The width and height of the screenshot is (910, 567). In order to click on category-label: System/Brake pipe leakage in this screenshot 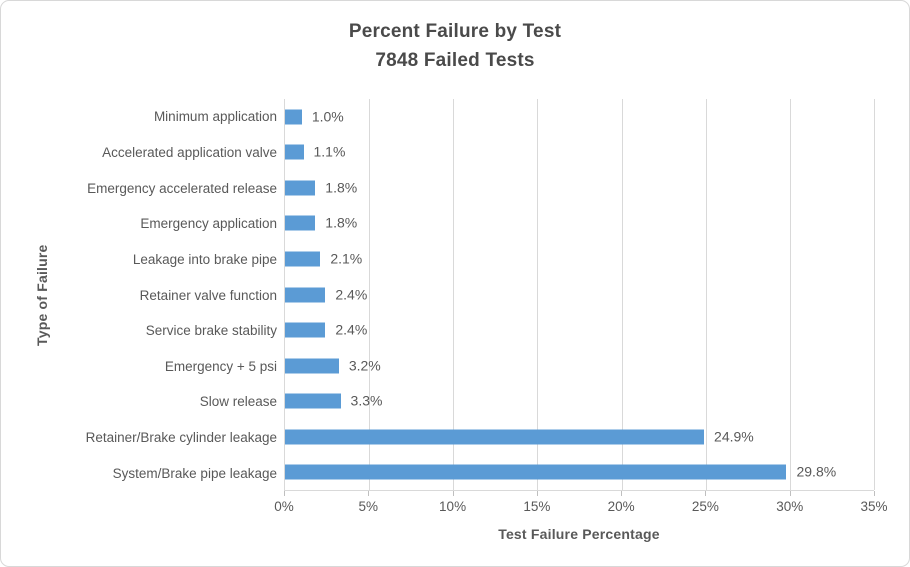, I will do `click(194, 473)`.